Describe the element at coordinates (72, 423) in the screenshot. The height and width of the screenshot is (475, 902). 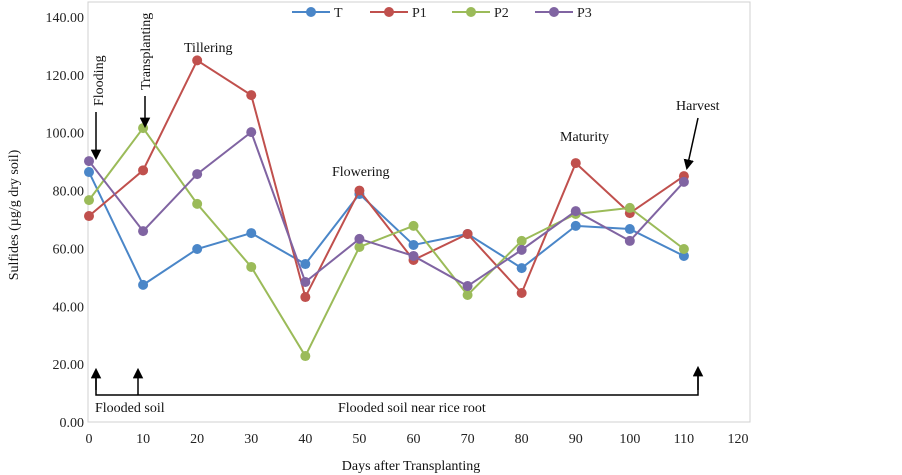
I see `y-tick-label: 0.00` at that location.